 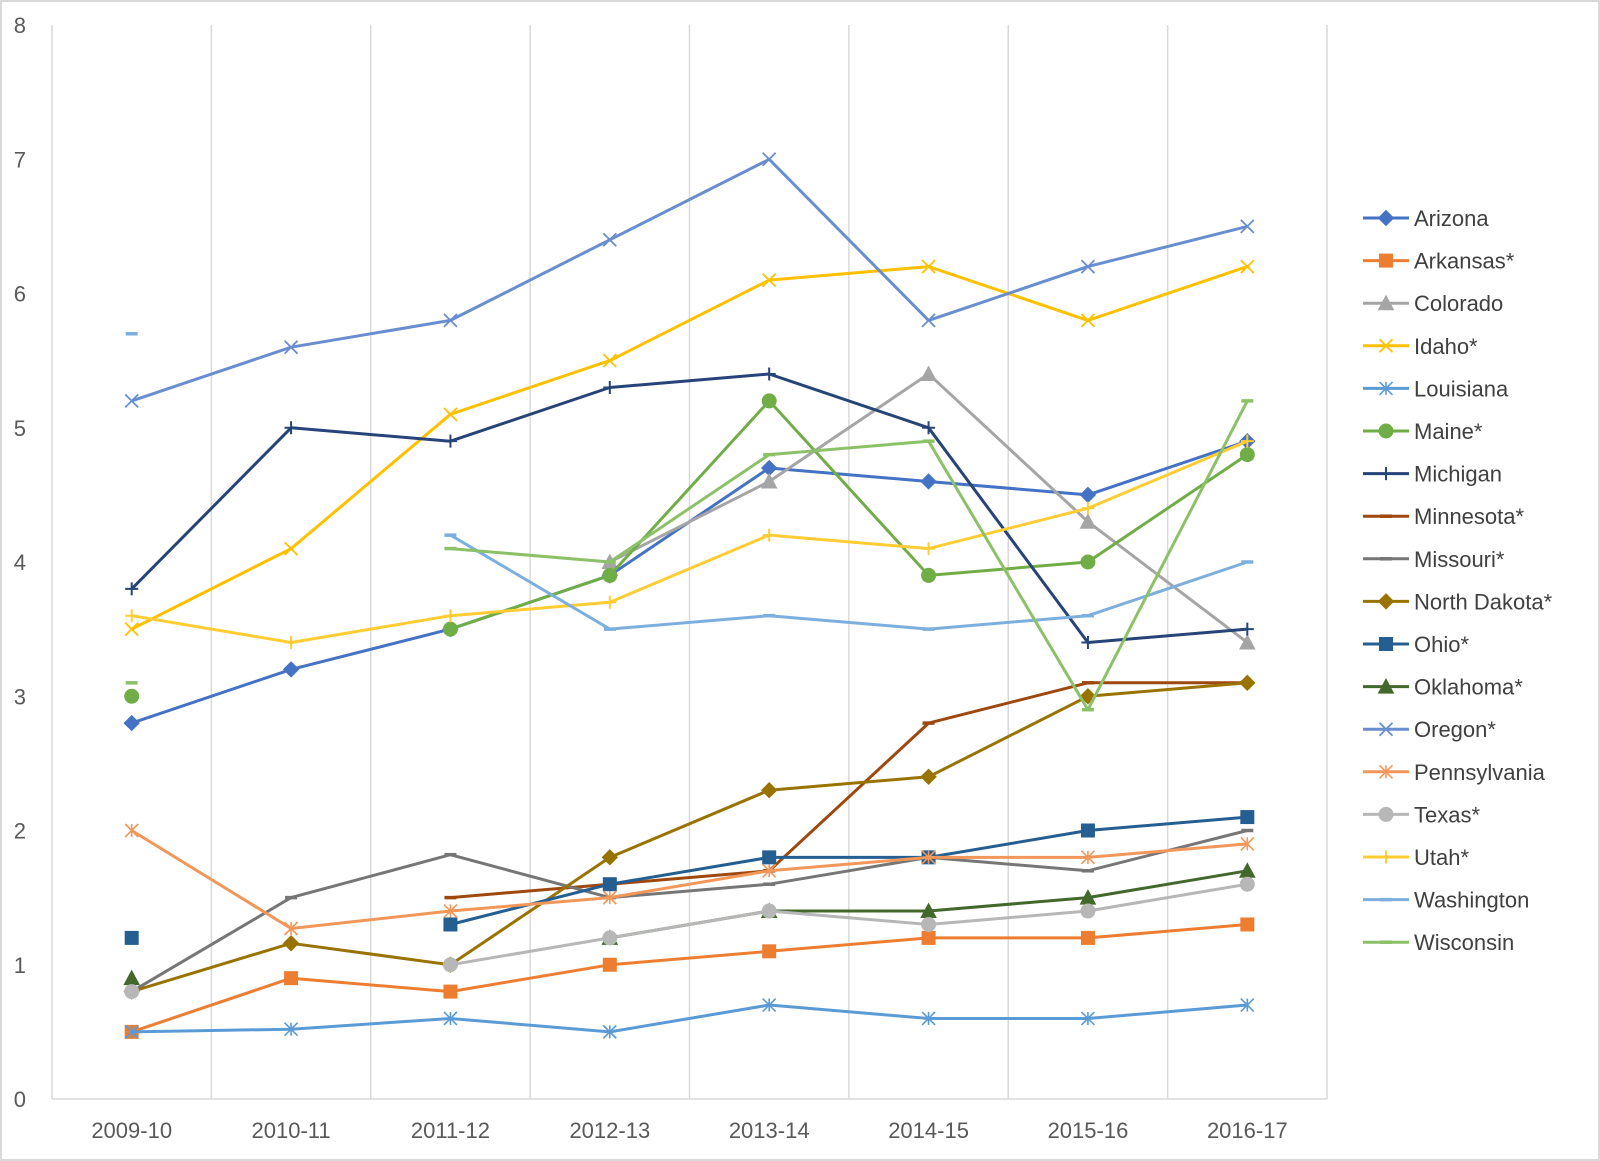 I want to click on legend-label-michigan: Michigan, so click(x=1458, y=474).